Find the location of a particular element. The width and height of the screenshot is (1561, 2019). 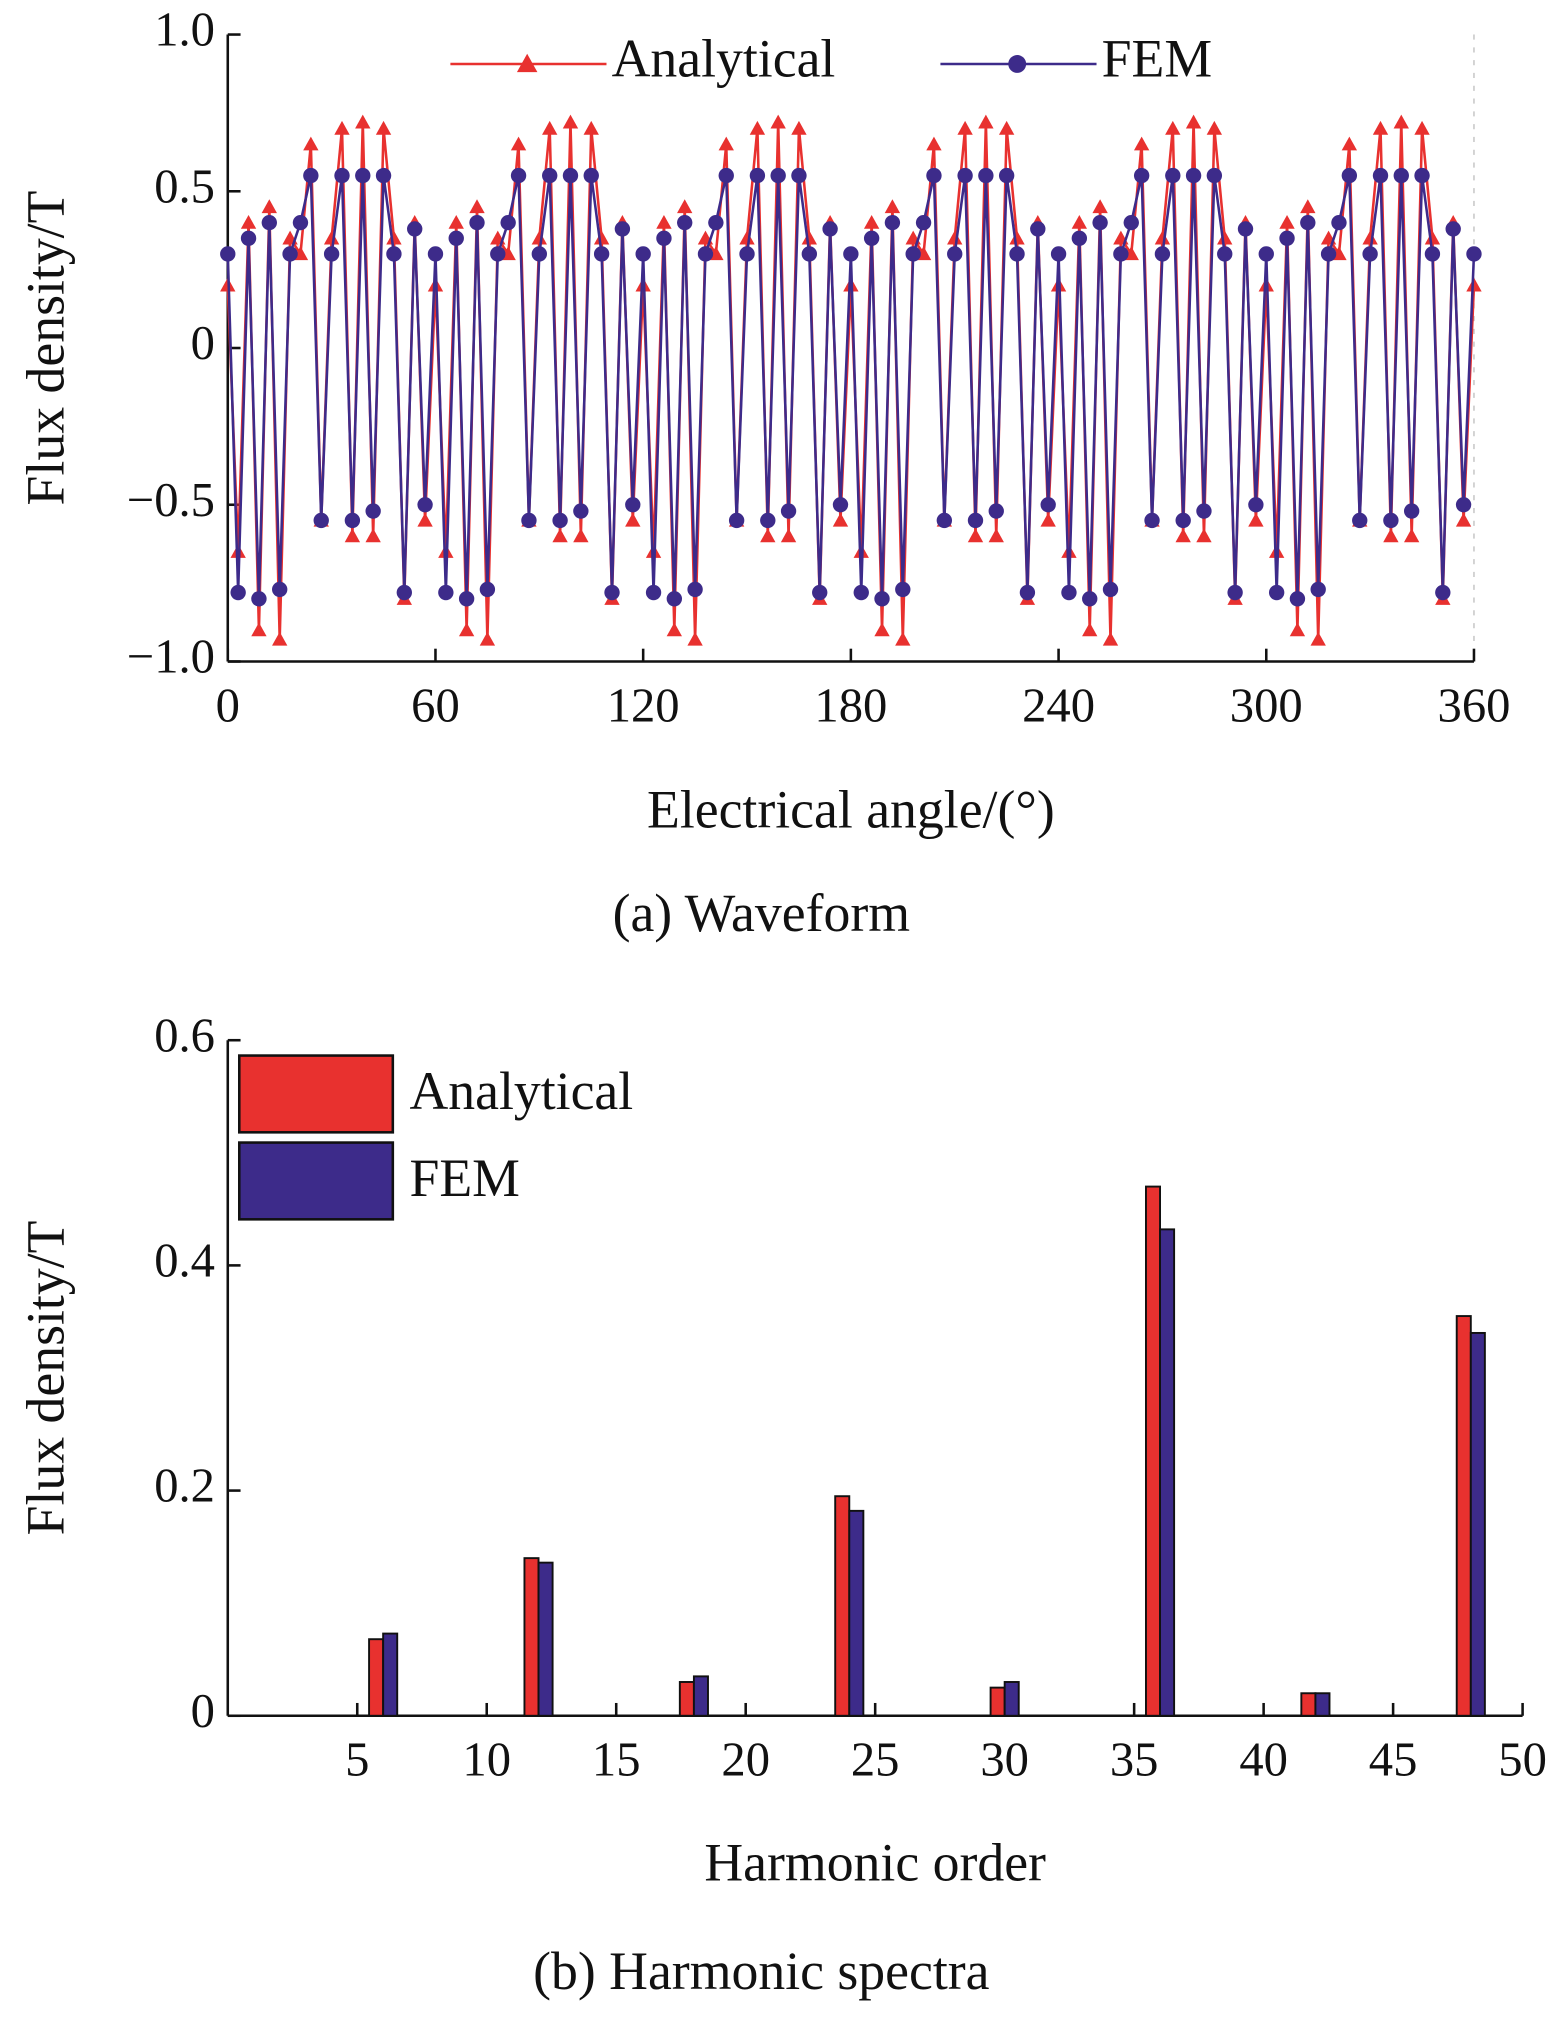

x-tick-label: 50 is located at coordinates (1522, 1760).